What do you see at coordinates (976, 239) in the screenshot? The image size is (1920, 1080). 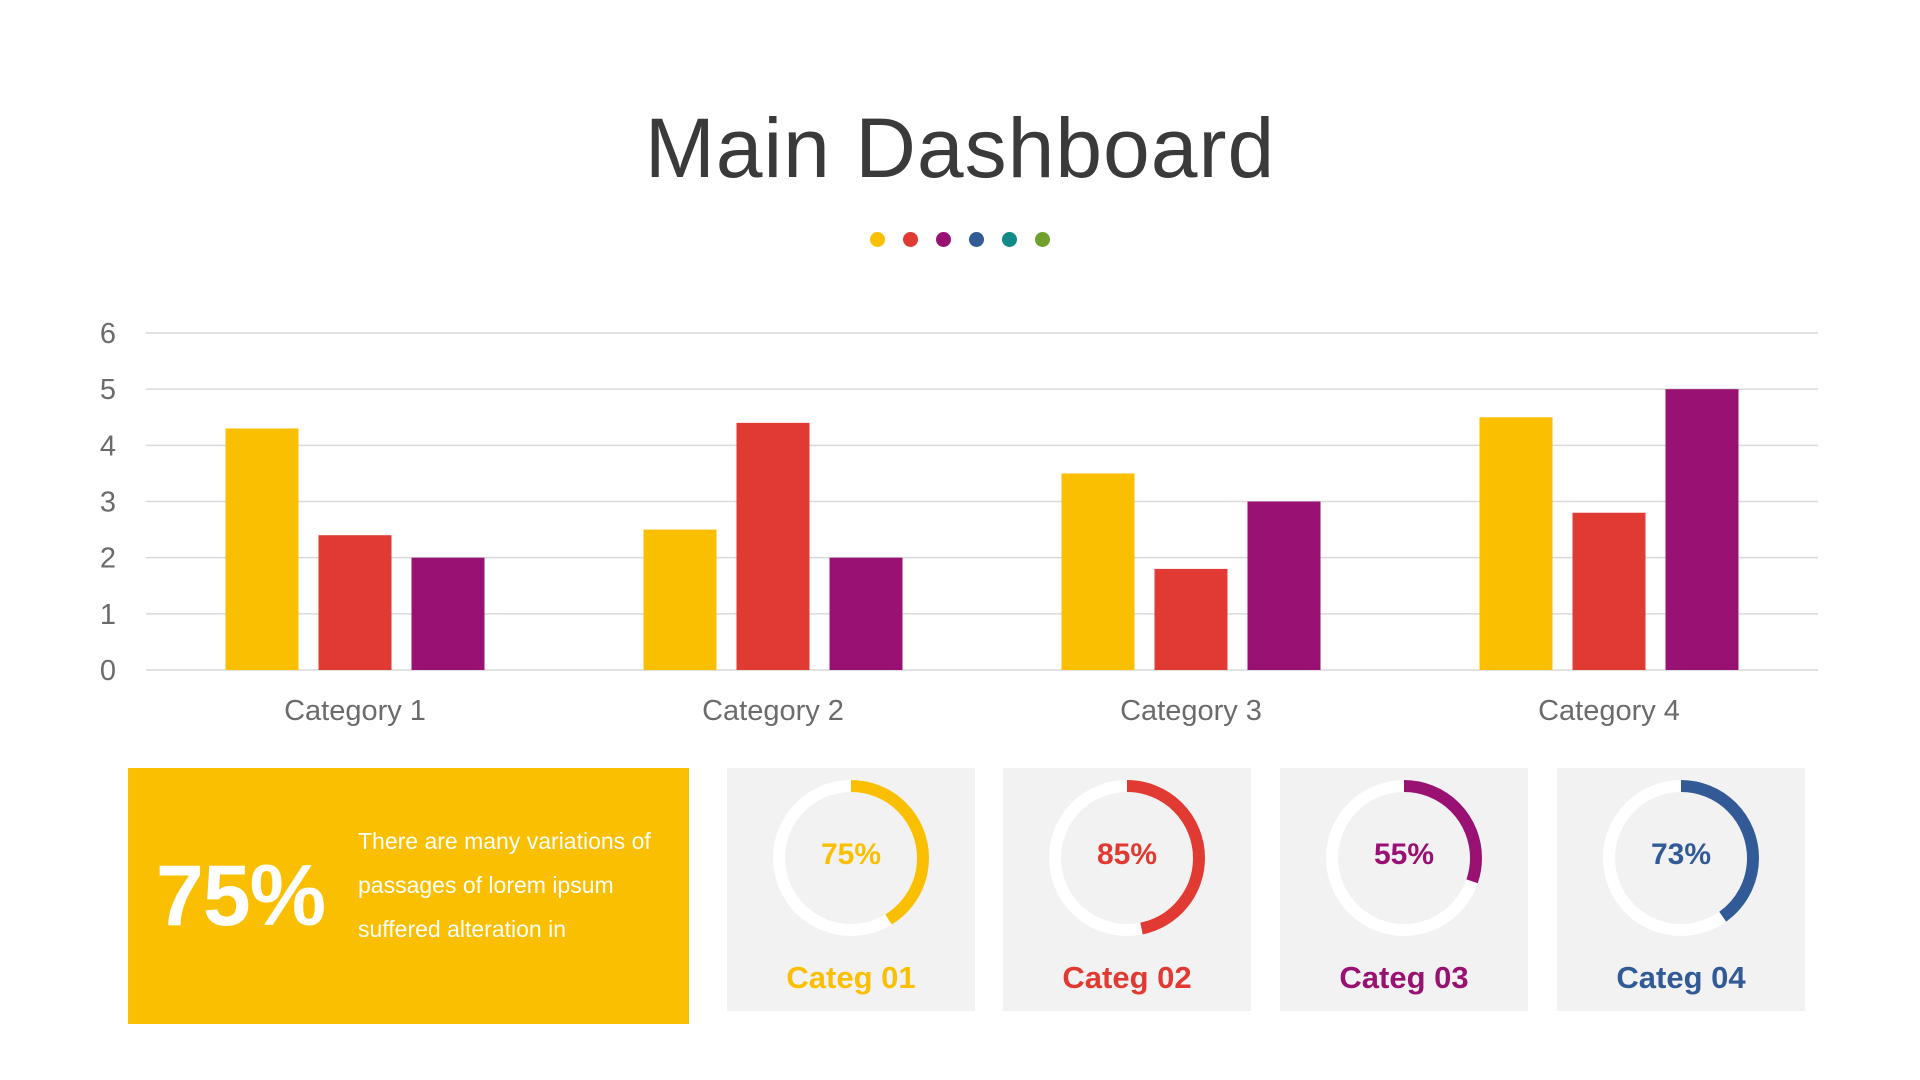 I see `dot-blue` at bounding box center [976, 239].